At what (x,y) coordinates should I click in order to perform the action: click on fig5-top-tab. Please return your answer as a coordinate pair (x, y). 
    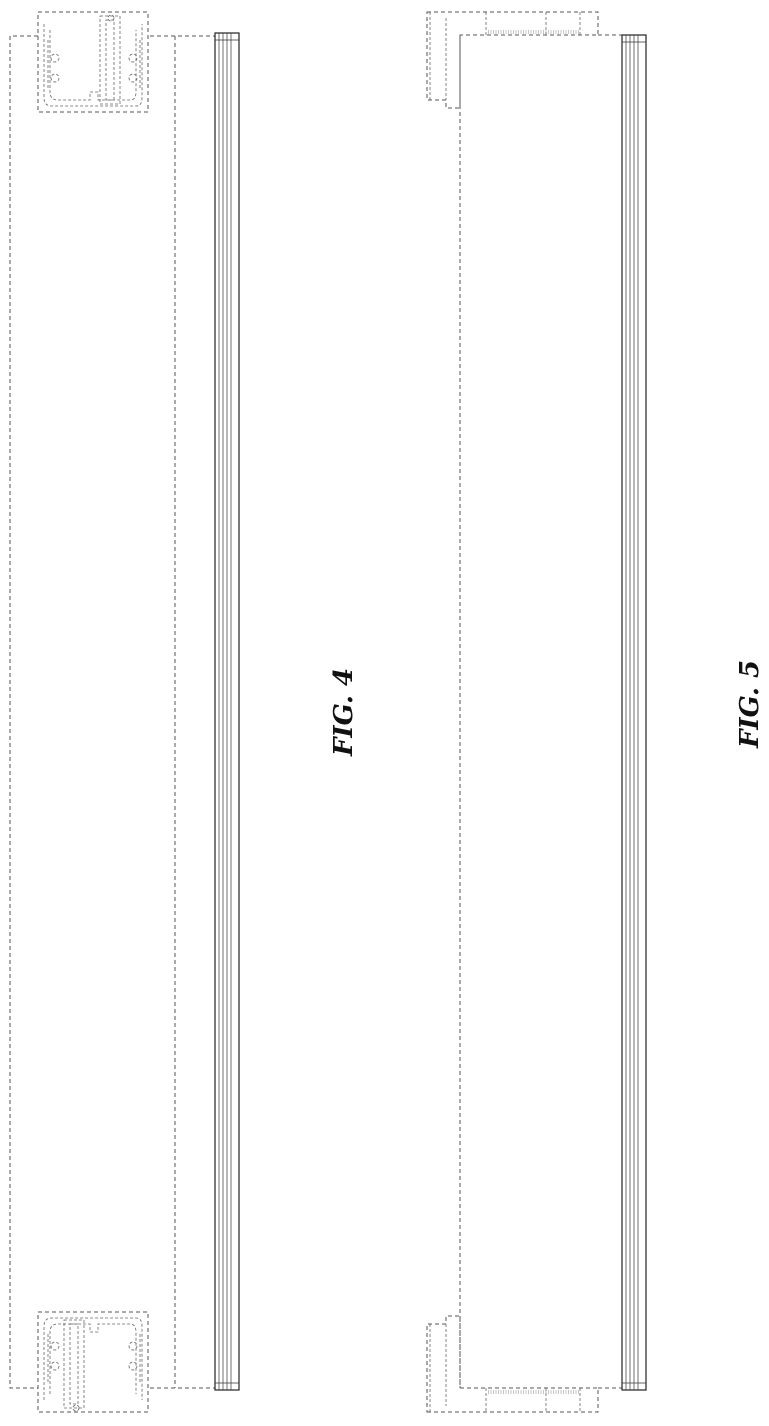
    Looking at the image, I should click on (512, 60).